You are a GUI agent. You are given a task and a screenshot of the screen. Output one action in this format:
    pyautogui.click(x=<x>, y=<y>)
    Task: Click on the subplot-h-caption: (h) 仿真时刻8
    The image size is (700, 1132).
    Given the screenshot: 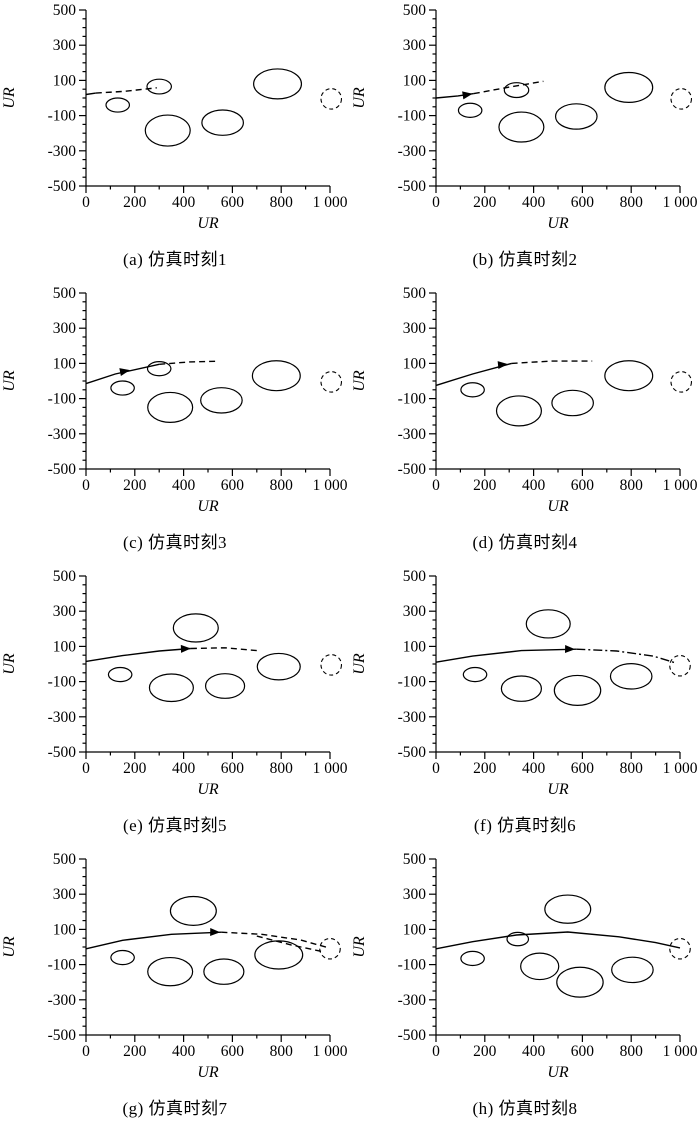 What is the action you would take?
    pyautogui.click(x=525, y=1108)
    